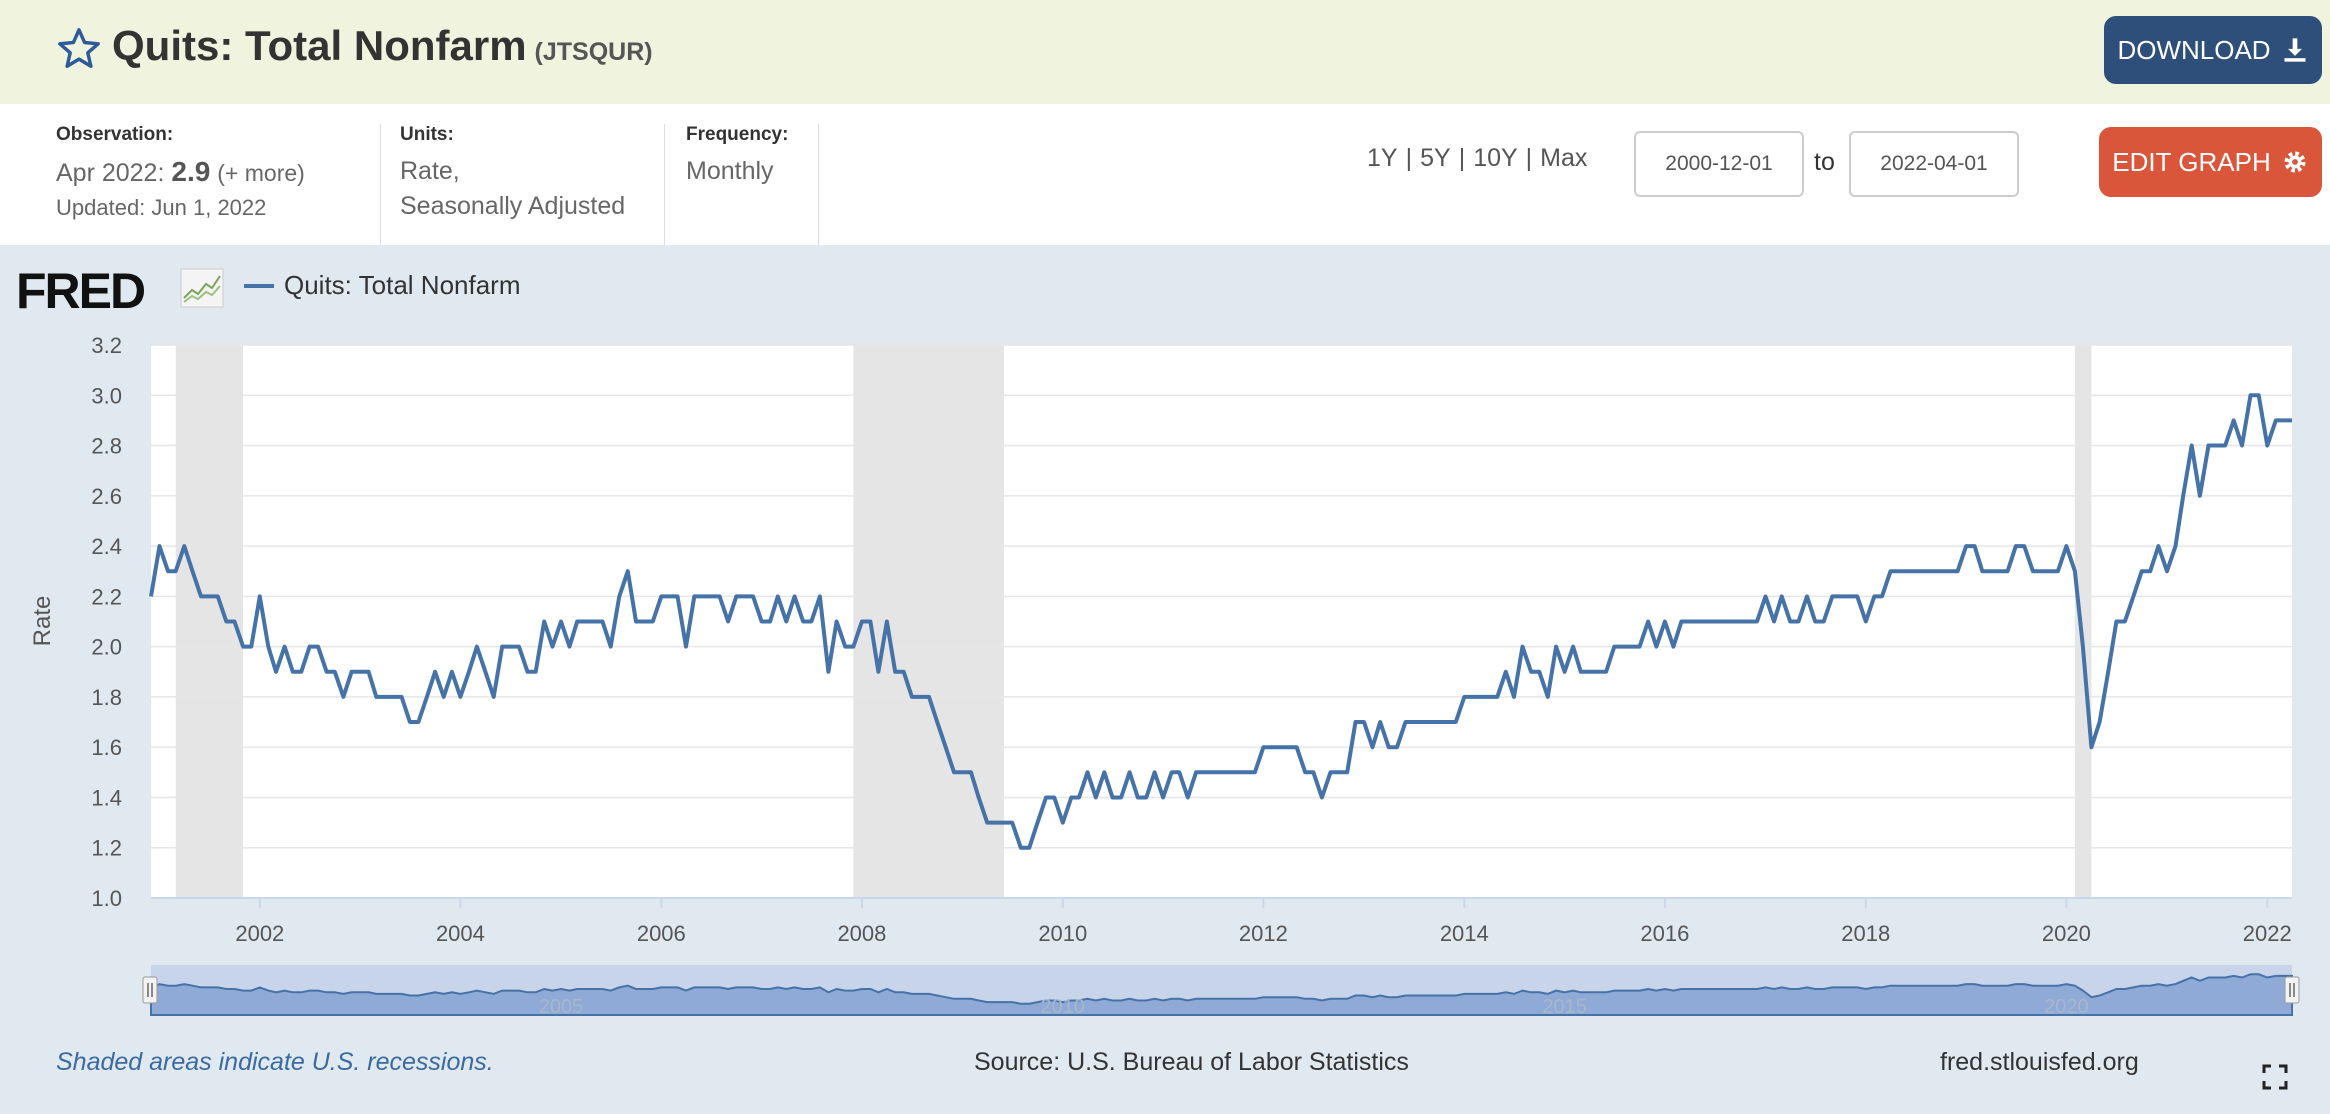  What do you see at coordinates (115, 134) in the screenshot?
I see `observation-label: Observation:` at bounding box center [115, 134].